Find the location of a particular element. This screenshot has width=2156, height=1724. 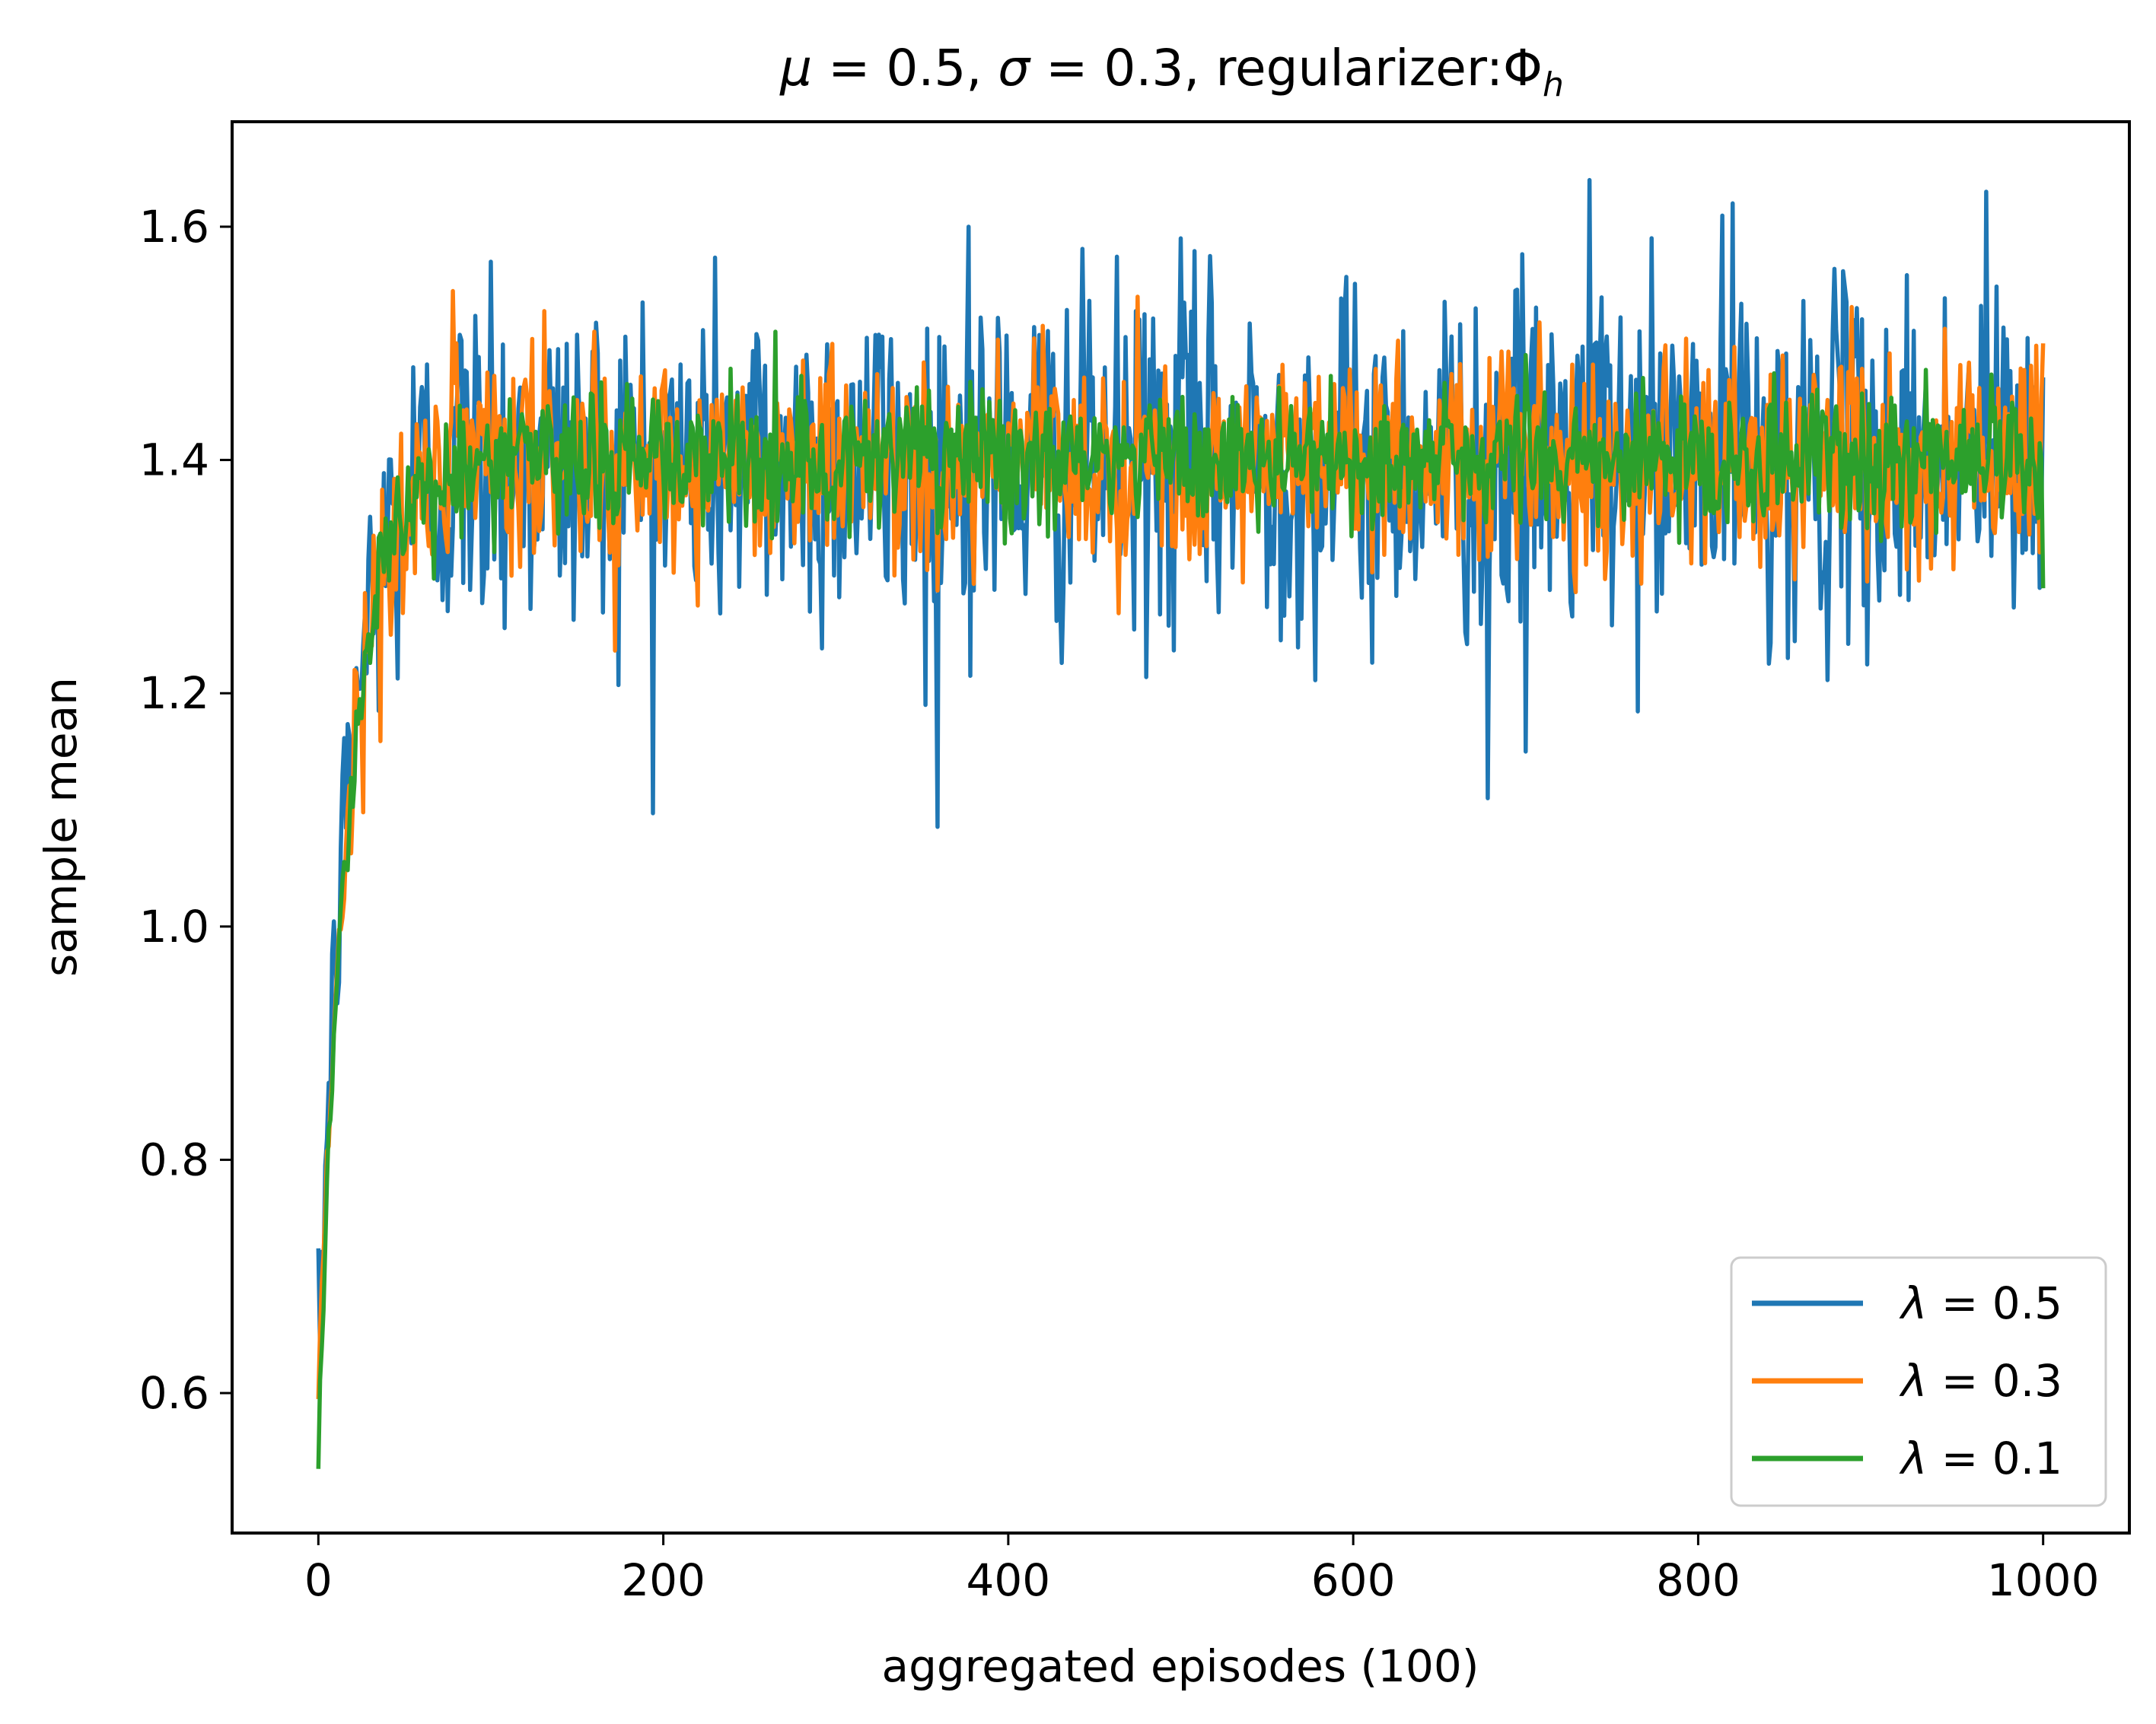

legend-label-2: λ = 0.1 is located at coordinates (1980, 1458).